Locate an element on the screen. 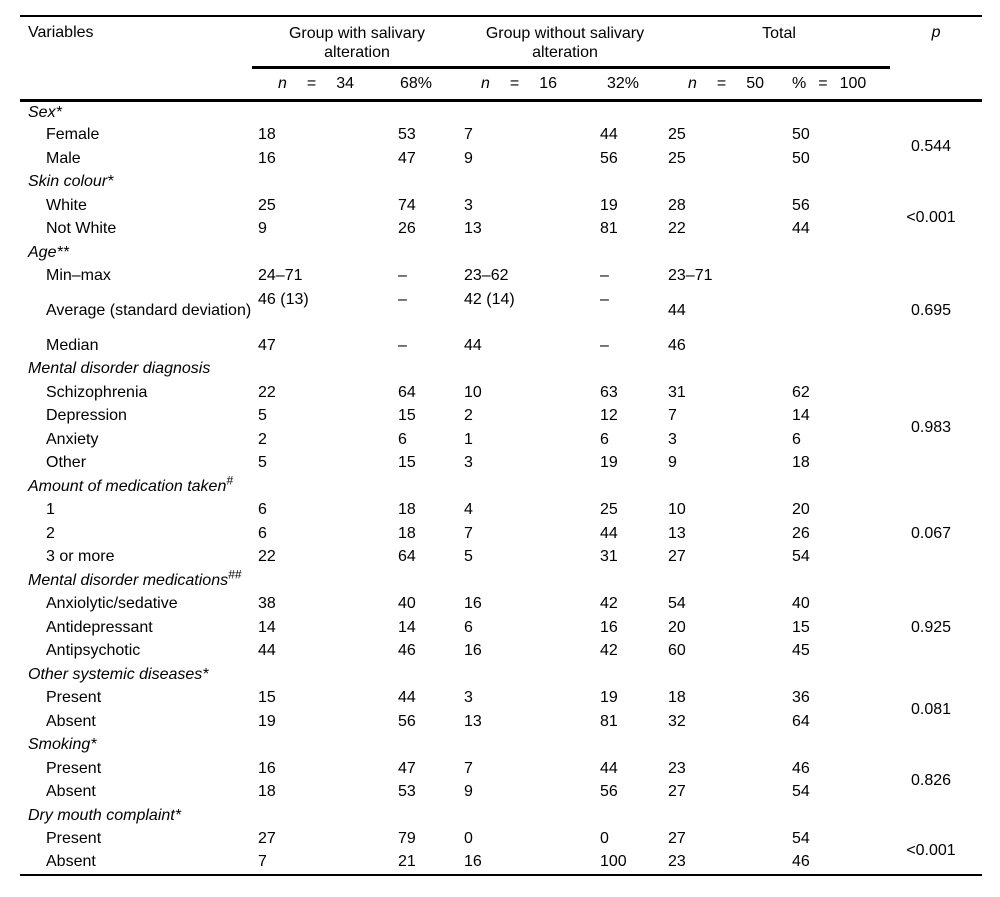  group-with-n-value: 34 is located at coordinates (345, 83).